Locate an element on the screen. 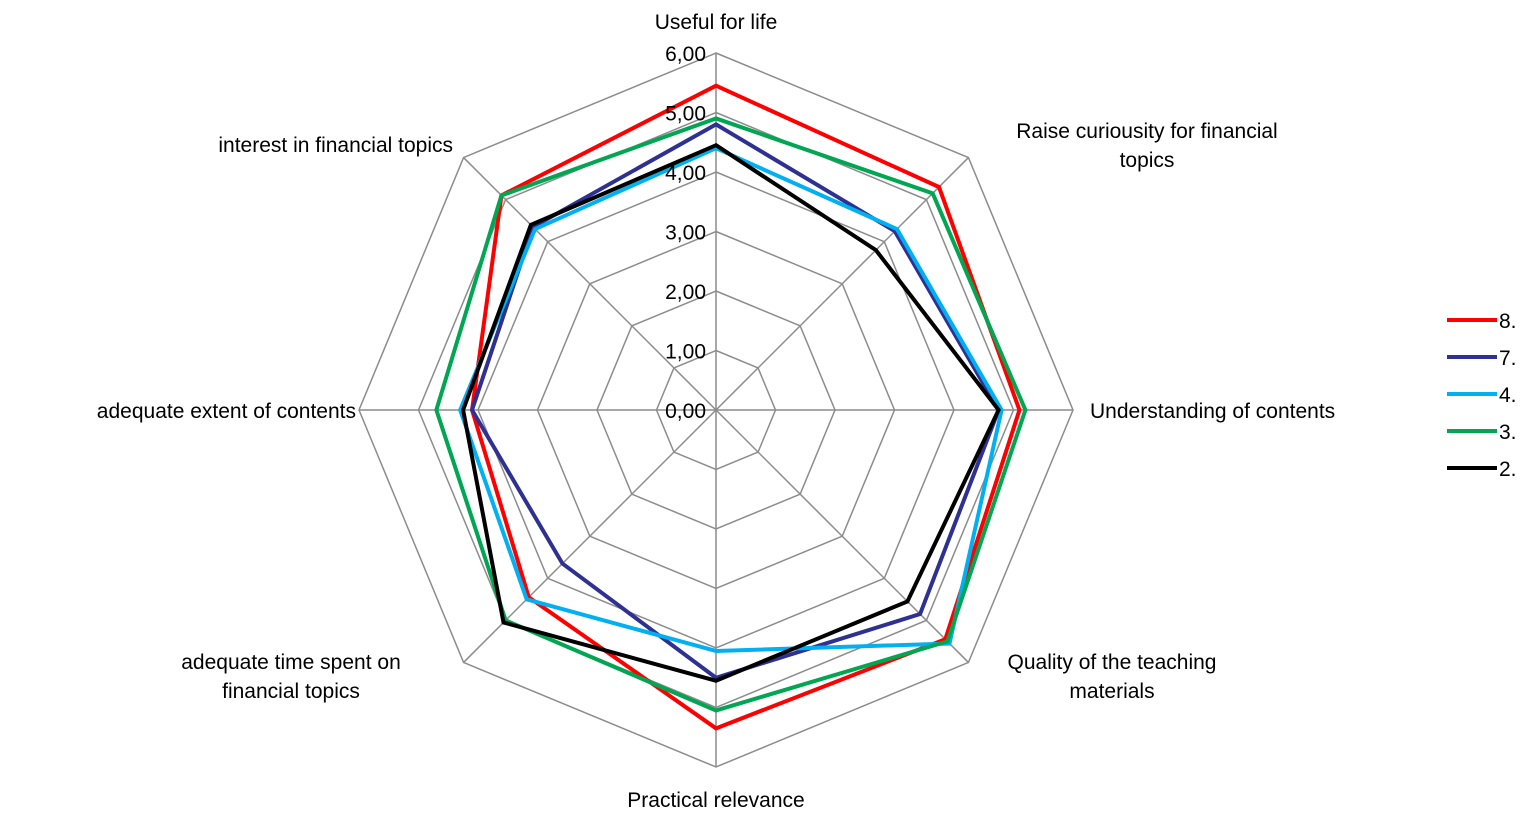 The image size is (1533, 813). tick-label: 6,00 is located at coordinates (685, 54).